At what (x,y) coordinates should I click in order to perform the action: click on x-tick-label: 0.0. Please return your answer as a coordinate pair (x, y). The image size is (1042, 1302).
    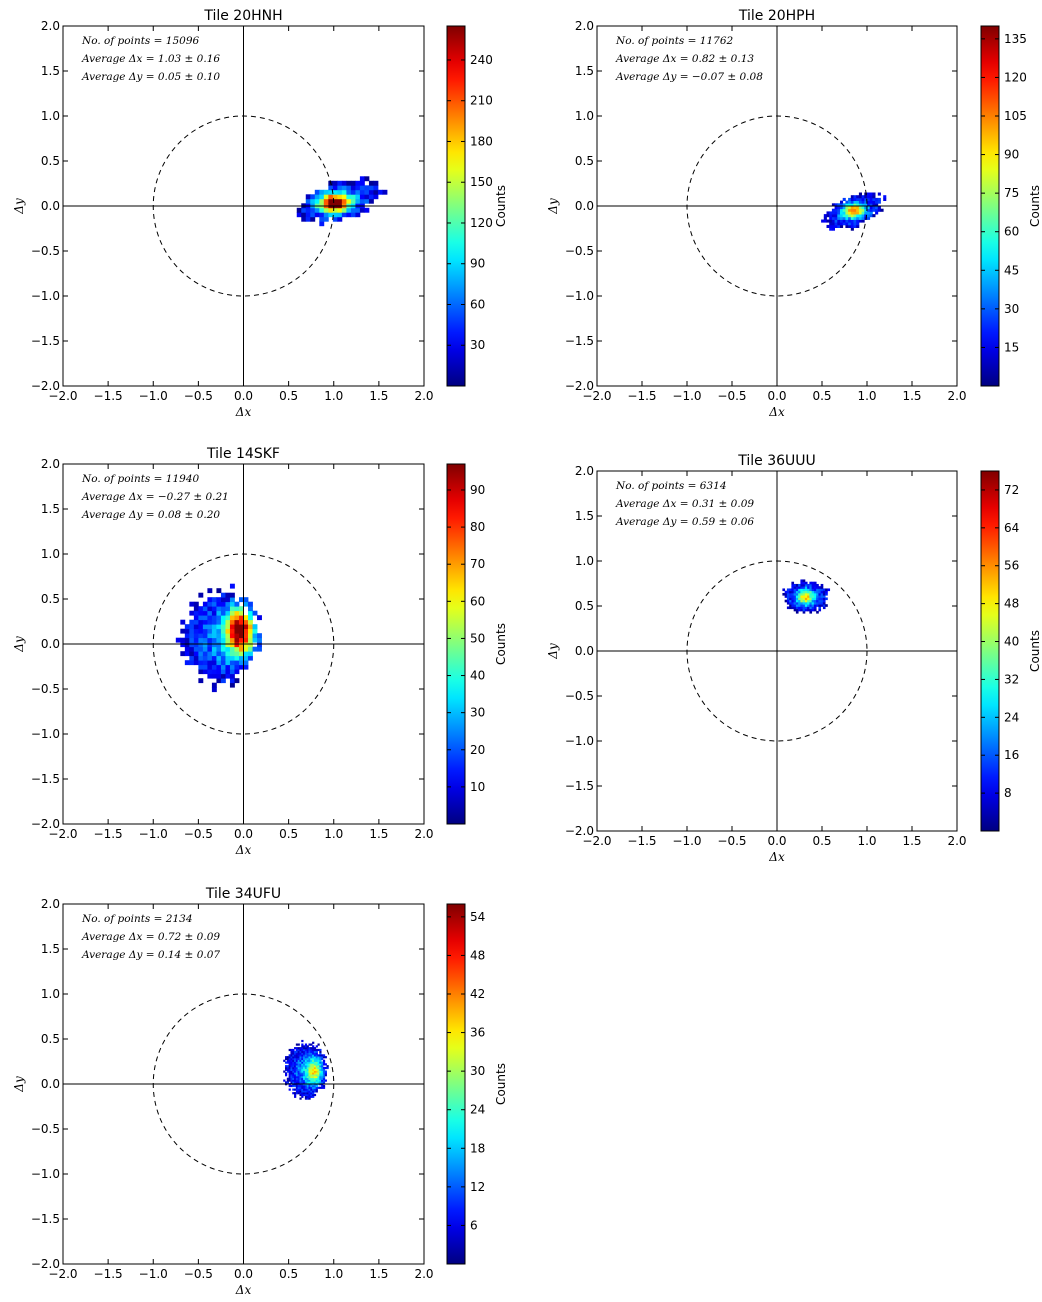
    Looking at the image, I should click on (776, 841).